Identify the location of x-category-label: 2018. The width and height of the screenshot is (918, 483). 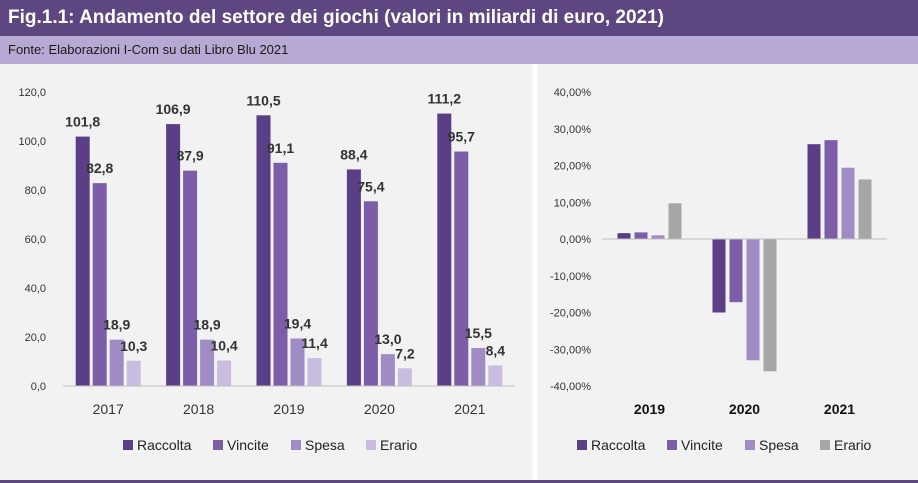
(198, 409).